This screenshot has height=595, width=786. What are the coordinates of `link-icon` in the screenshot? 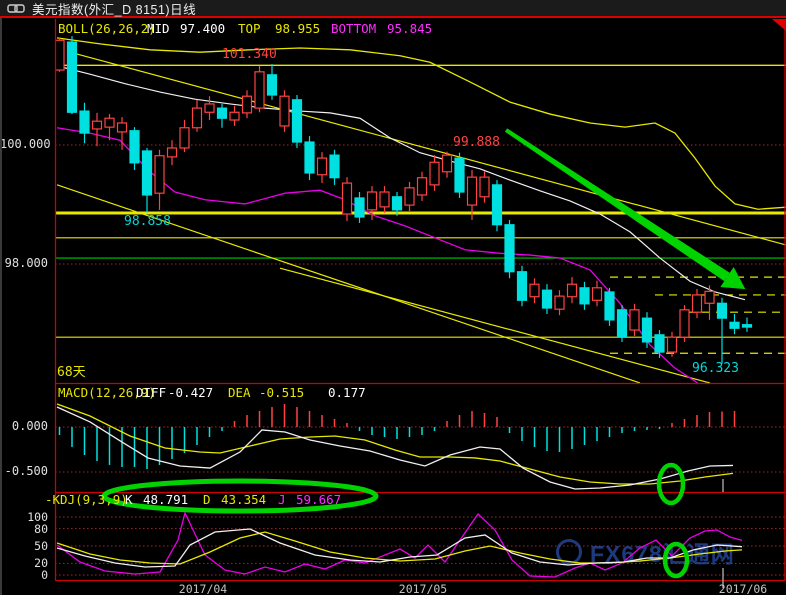 It's located at (16, 8).